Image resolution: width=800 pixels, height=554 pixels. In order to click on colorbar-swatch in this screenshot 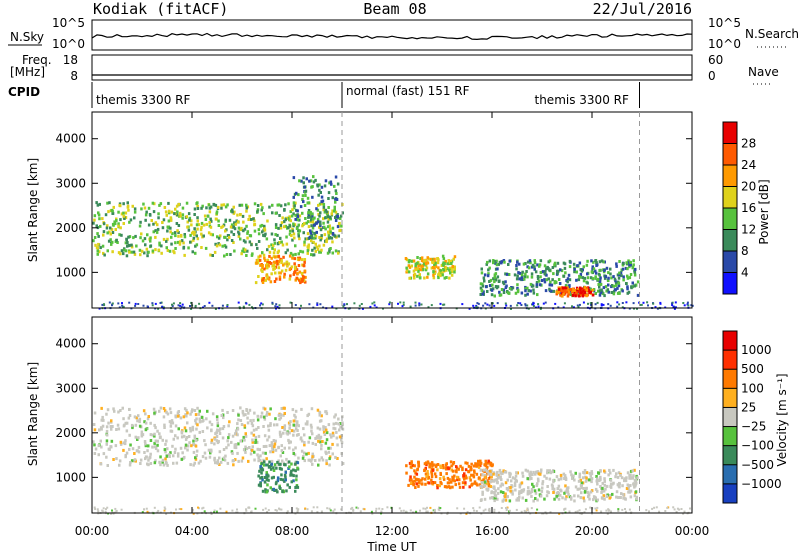, I will do `click(730, 474)`.